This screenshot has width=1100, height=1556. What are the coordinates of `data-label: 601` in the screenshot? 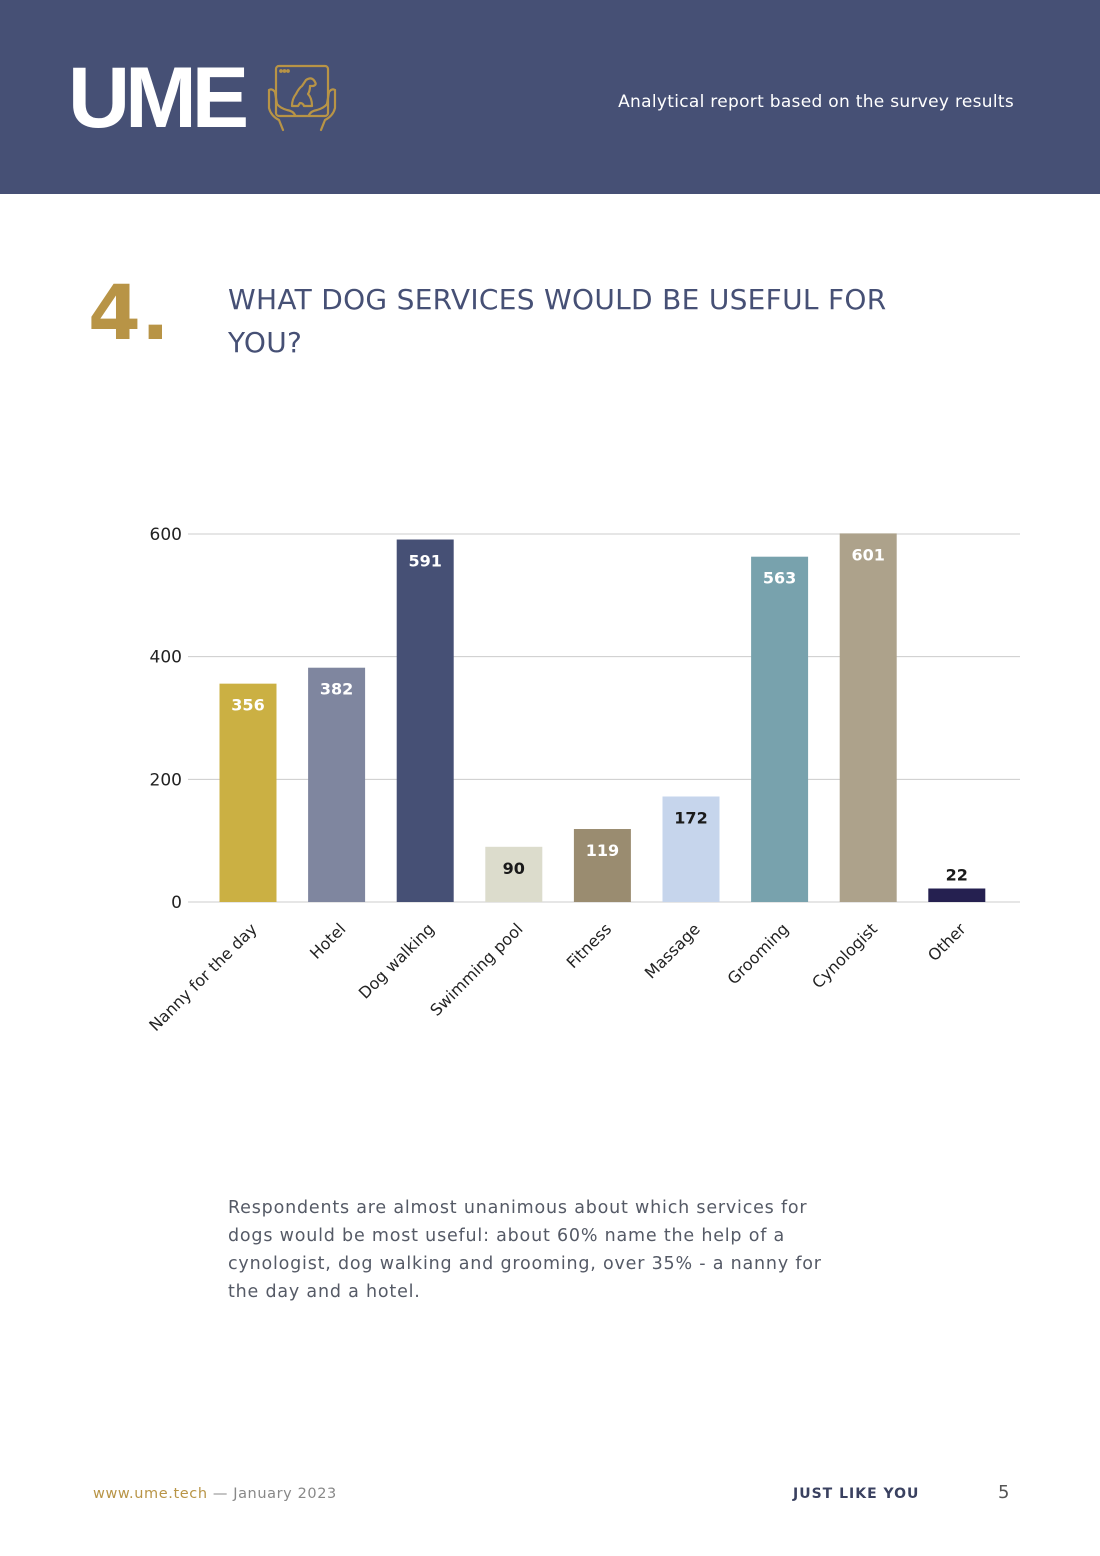 It's located at (867, 554).